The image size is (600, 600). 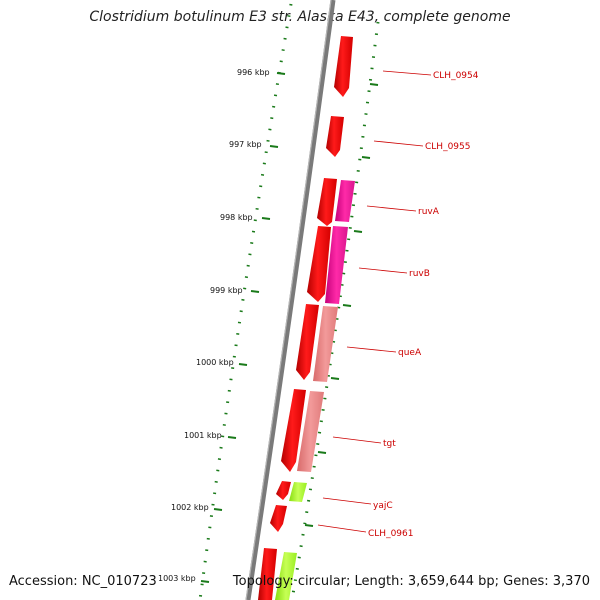 I want to click on gene-label-queA: queA, so click(x=410, y=353).